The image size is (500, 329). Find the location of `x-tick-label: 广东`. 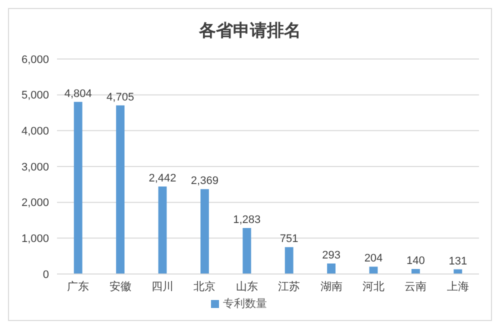

x-tick-label: 广东 is located at coordinates (78, 286).